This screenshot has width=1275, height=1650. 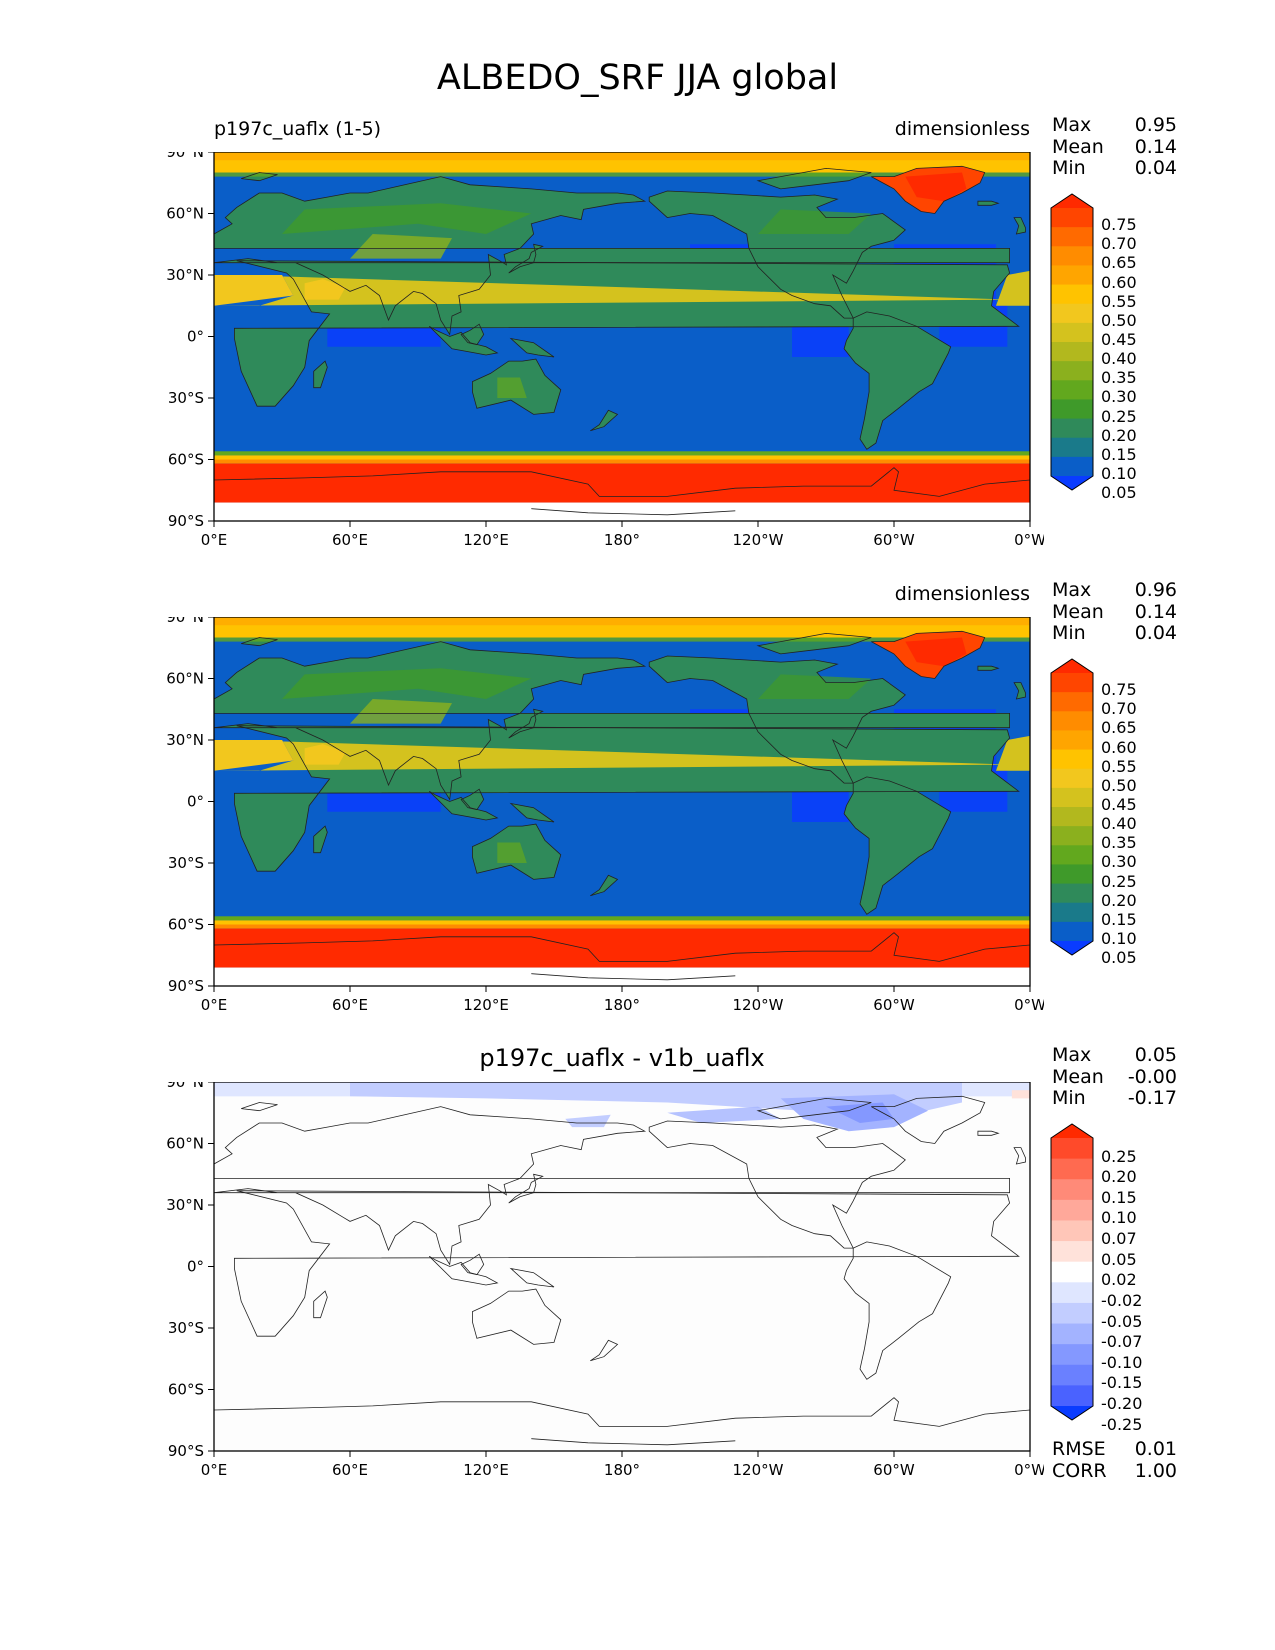 What do you see at coordinates (814, 178) in the screenshot?
I see `coastline-arcticis` at bounding box center [814, 178].